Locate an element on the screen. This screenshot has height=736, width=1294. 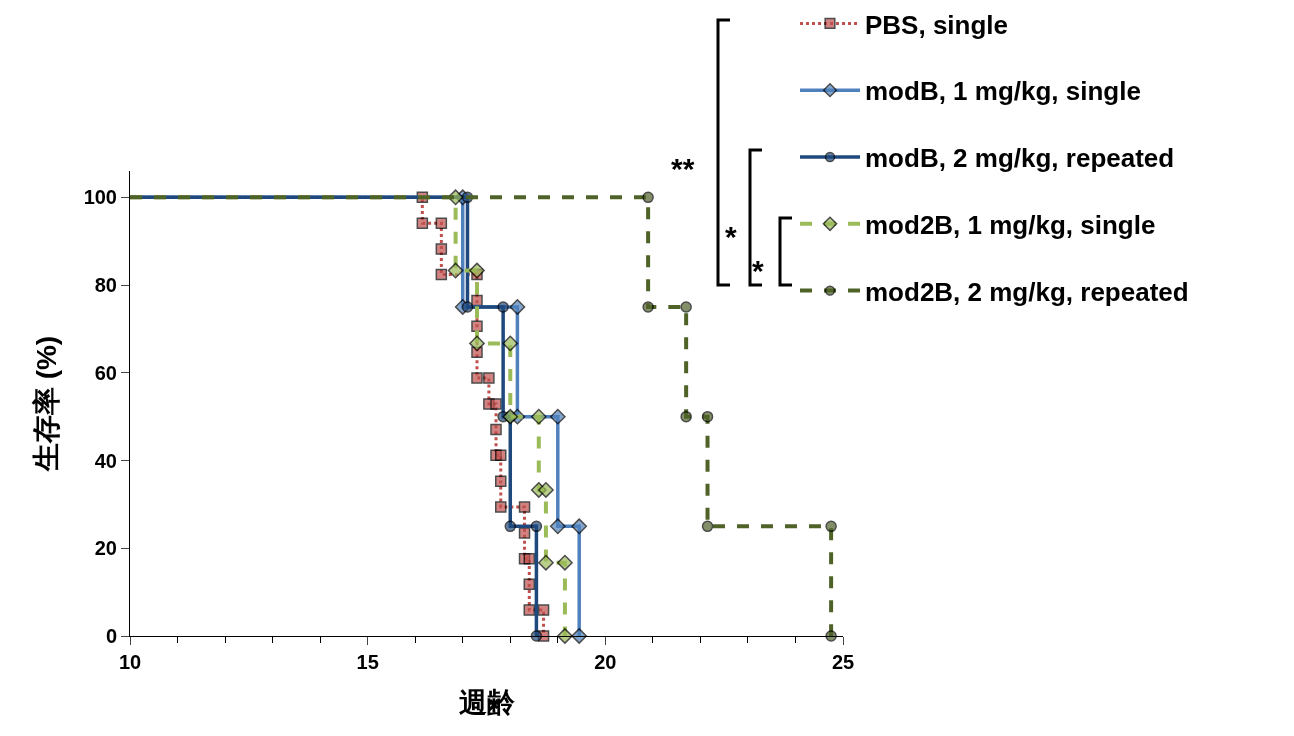
legend-label: mod2B, 2 mg/kg, repeated is located at coordinates (1027, 291).